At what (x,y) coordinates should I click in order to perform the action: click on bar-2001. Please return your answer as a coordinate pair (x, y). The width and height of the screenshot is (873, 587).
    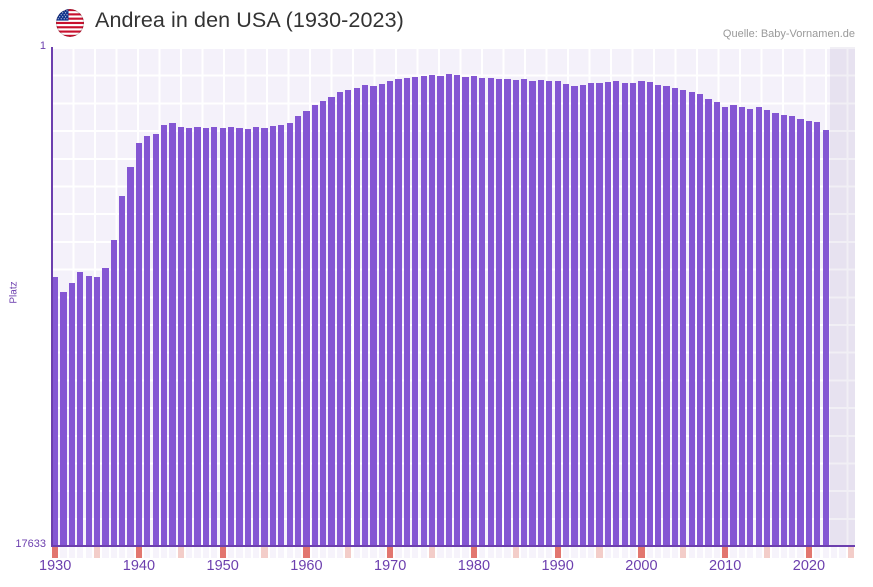
    Looking at the image, I should click on (649, 313).